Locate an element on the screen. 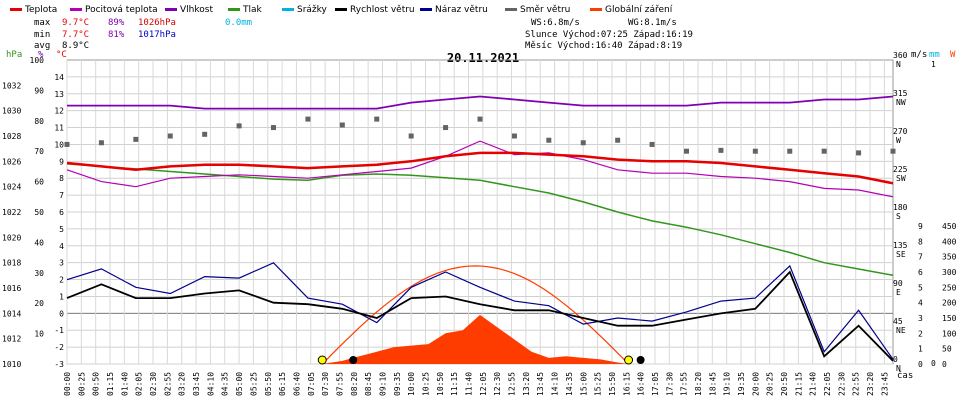  x-tick-label: 20:00 is located at coordinates (755, 384).